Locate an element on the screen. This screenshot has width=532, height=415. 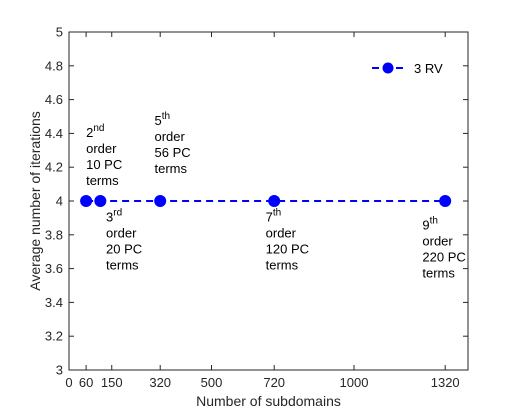
x-axis-title: Number of subdomains is located at coordinates (268, 401).